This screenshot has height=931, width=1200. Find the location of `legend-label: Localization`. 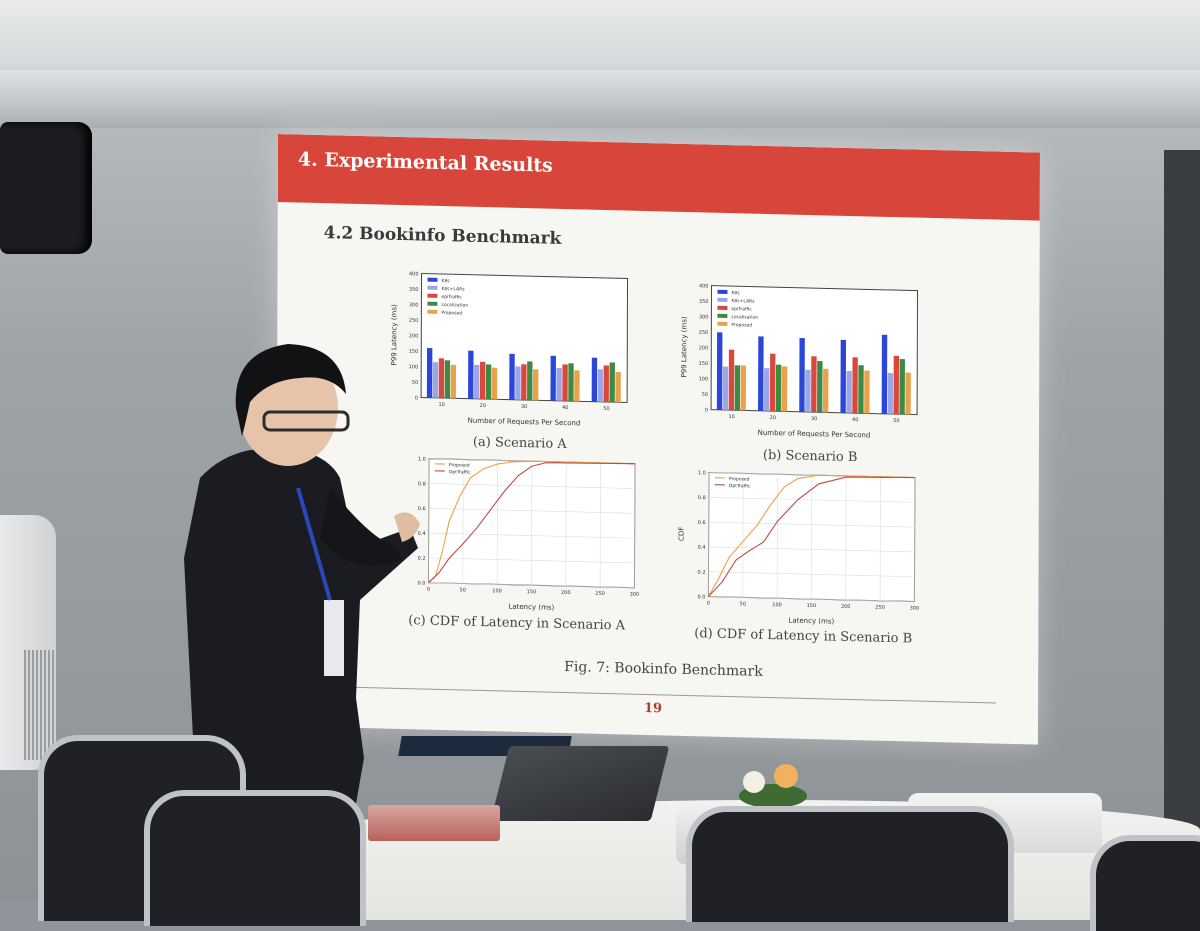

legend-label: Localization is located at coordinates (744, 317).